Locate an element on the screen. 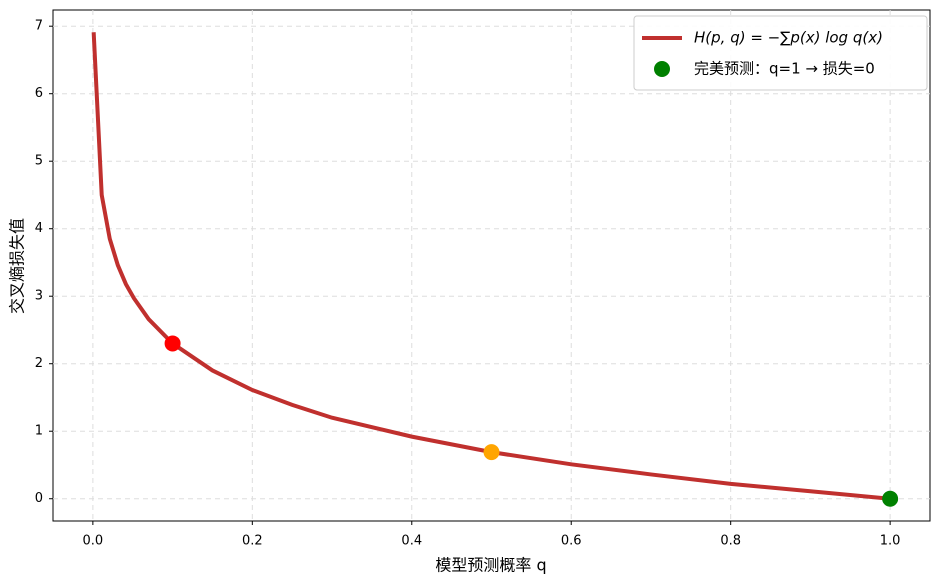  y-tick-label: 2 is located at coordinates (39, 363).